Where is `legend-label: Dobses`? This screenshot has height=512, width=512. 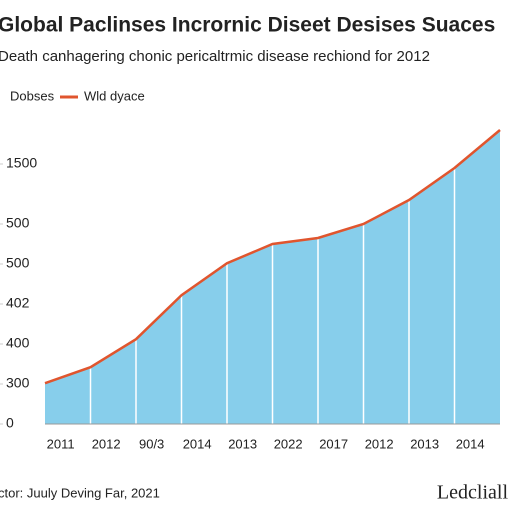 legend-label: Dobses is located at coordinates (32, 95).